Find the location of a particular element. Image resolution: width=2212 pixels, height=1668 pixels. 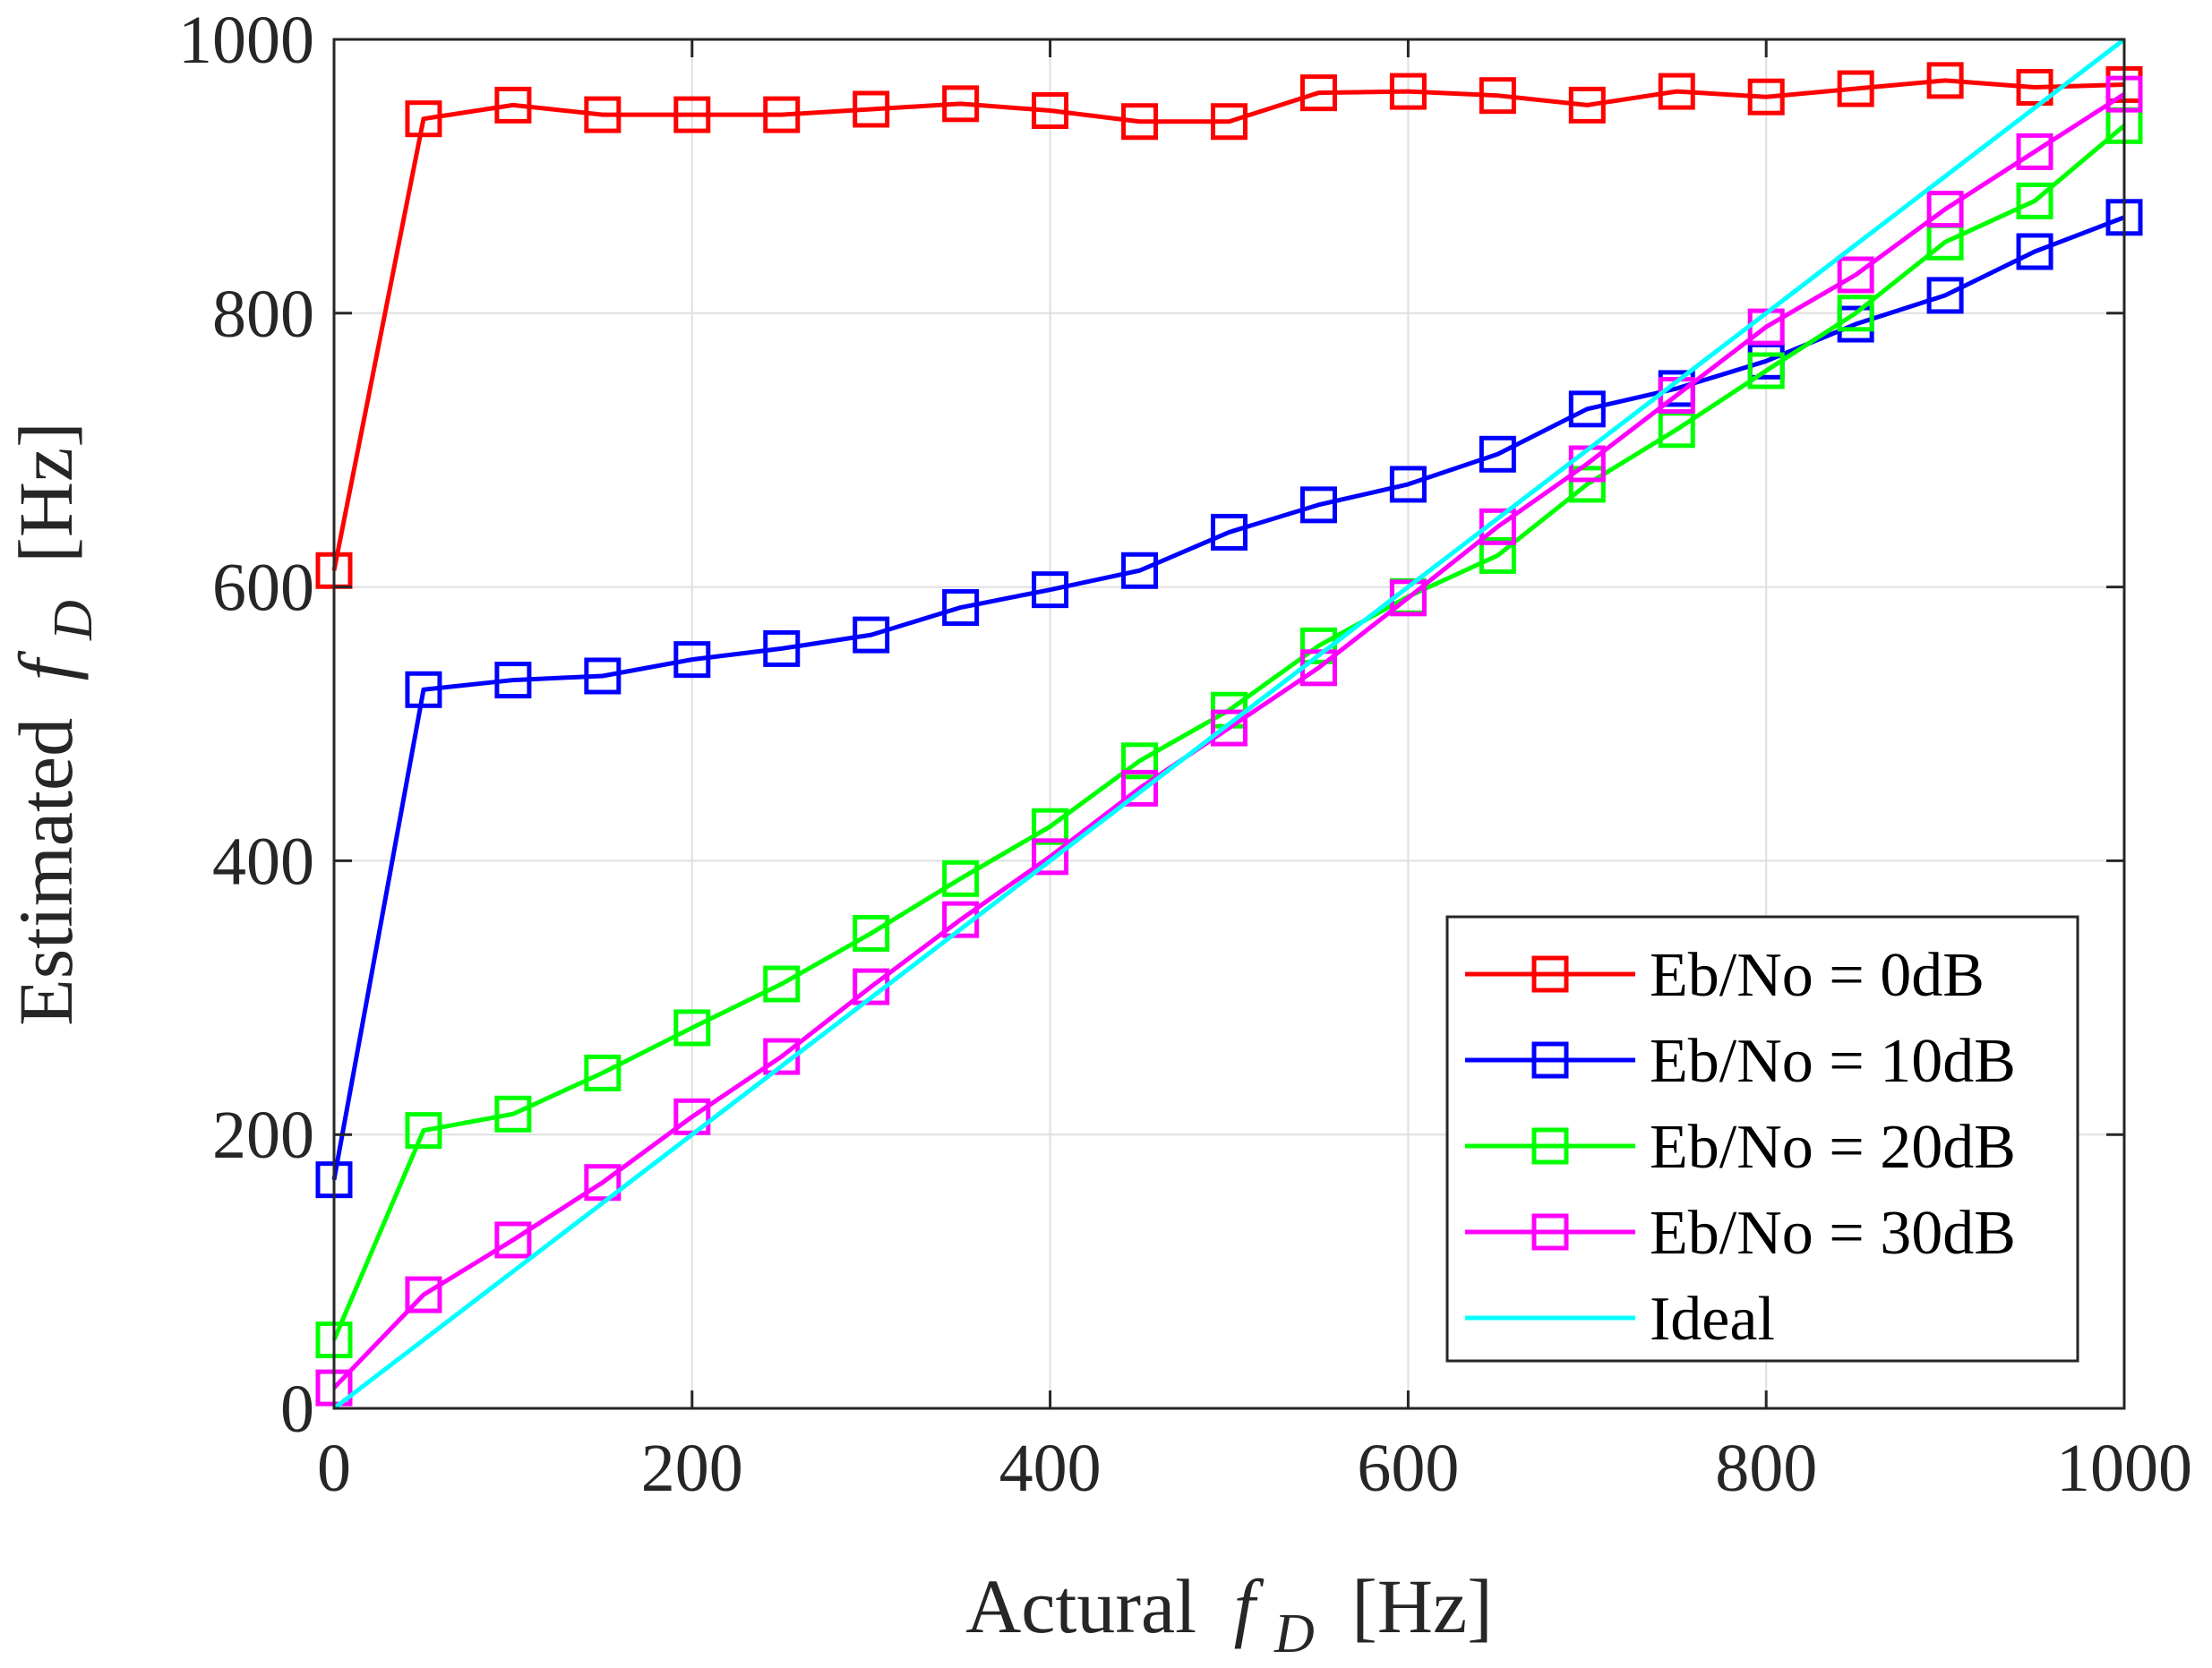

x-tick-label: 600 is located at coordinates (1408, 1468).